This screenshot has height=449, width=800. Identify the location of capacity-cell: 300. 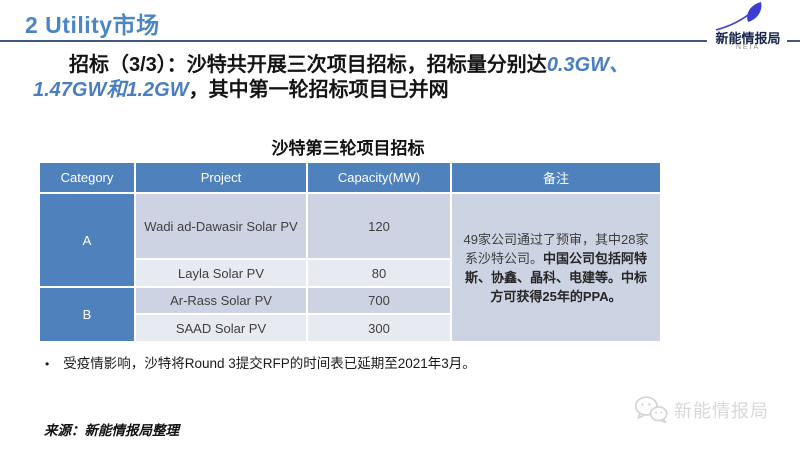
(379, 328).